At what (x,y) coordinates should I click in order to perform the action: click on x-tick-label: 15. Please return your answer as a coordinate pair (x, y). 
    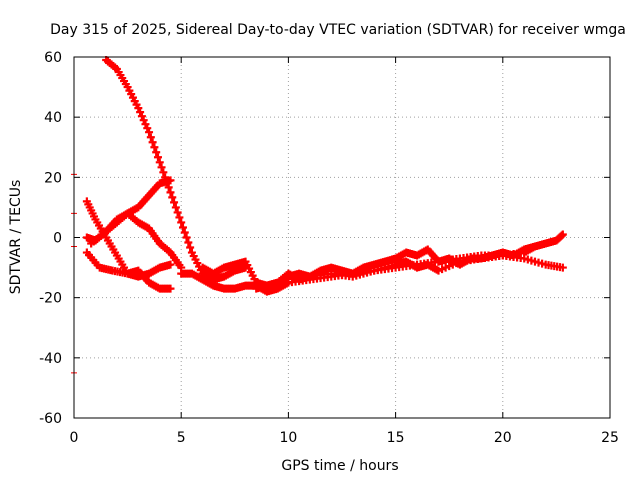
    Looking at the image, I should click on (396, 438).